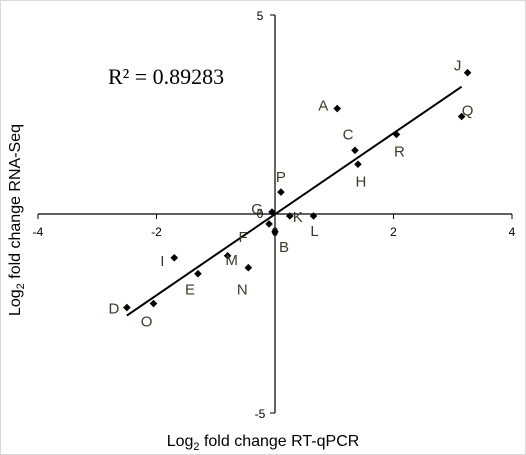 This screenshot has width=526, height=455. What do you see at coordinates (358, 164) in the screenshot?
I see `data-point-h` at bounding box center [358, 164].